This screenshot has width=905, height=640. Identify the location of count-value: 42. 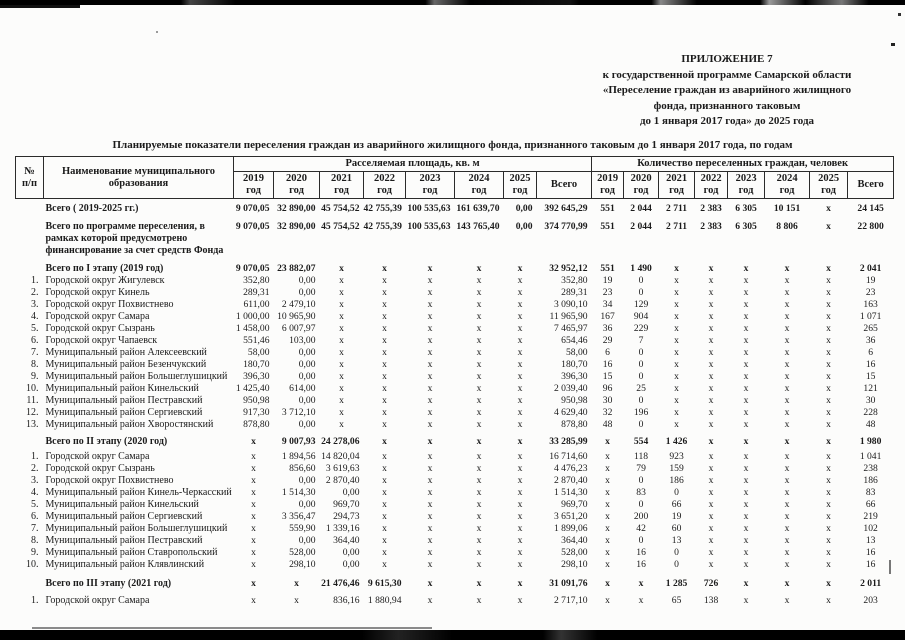
(641, 528).